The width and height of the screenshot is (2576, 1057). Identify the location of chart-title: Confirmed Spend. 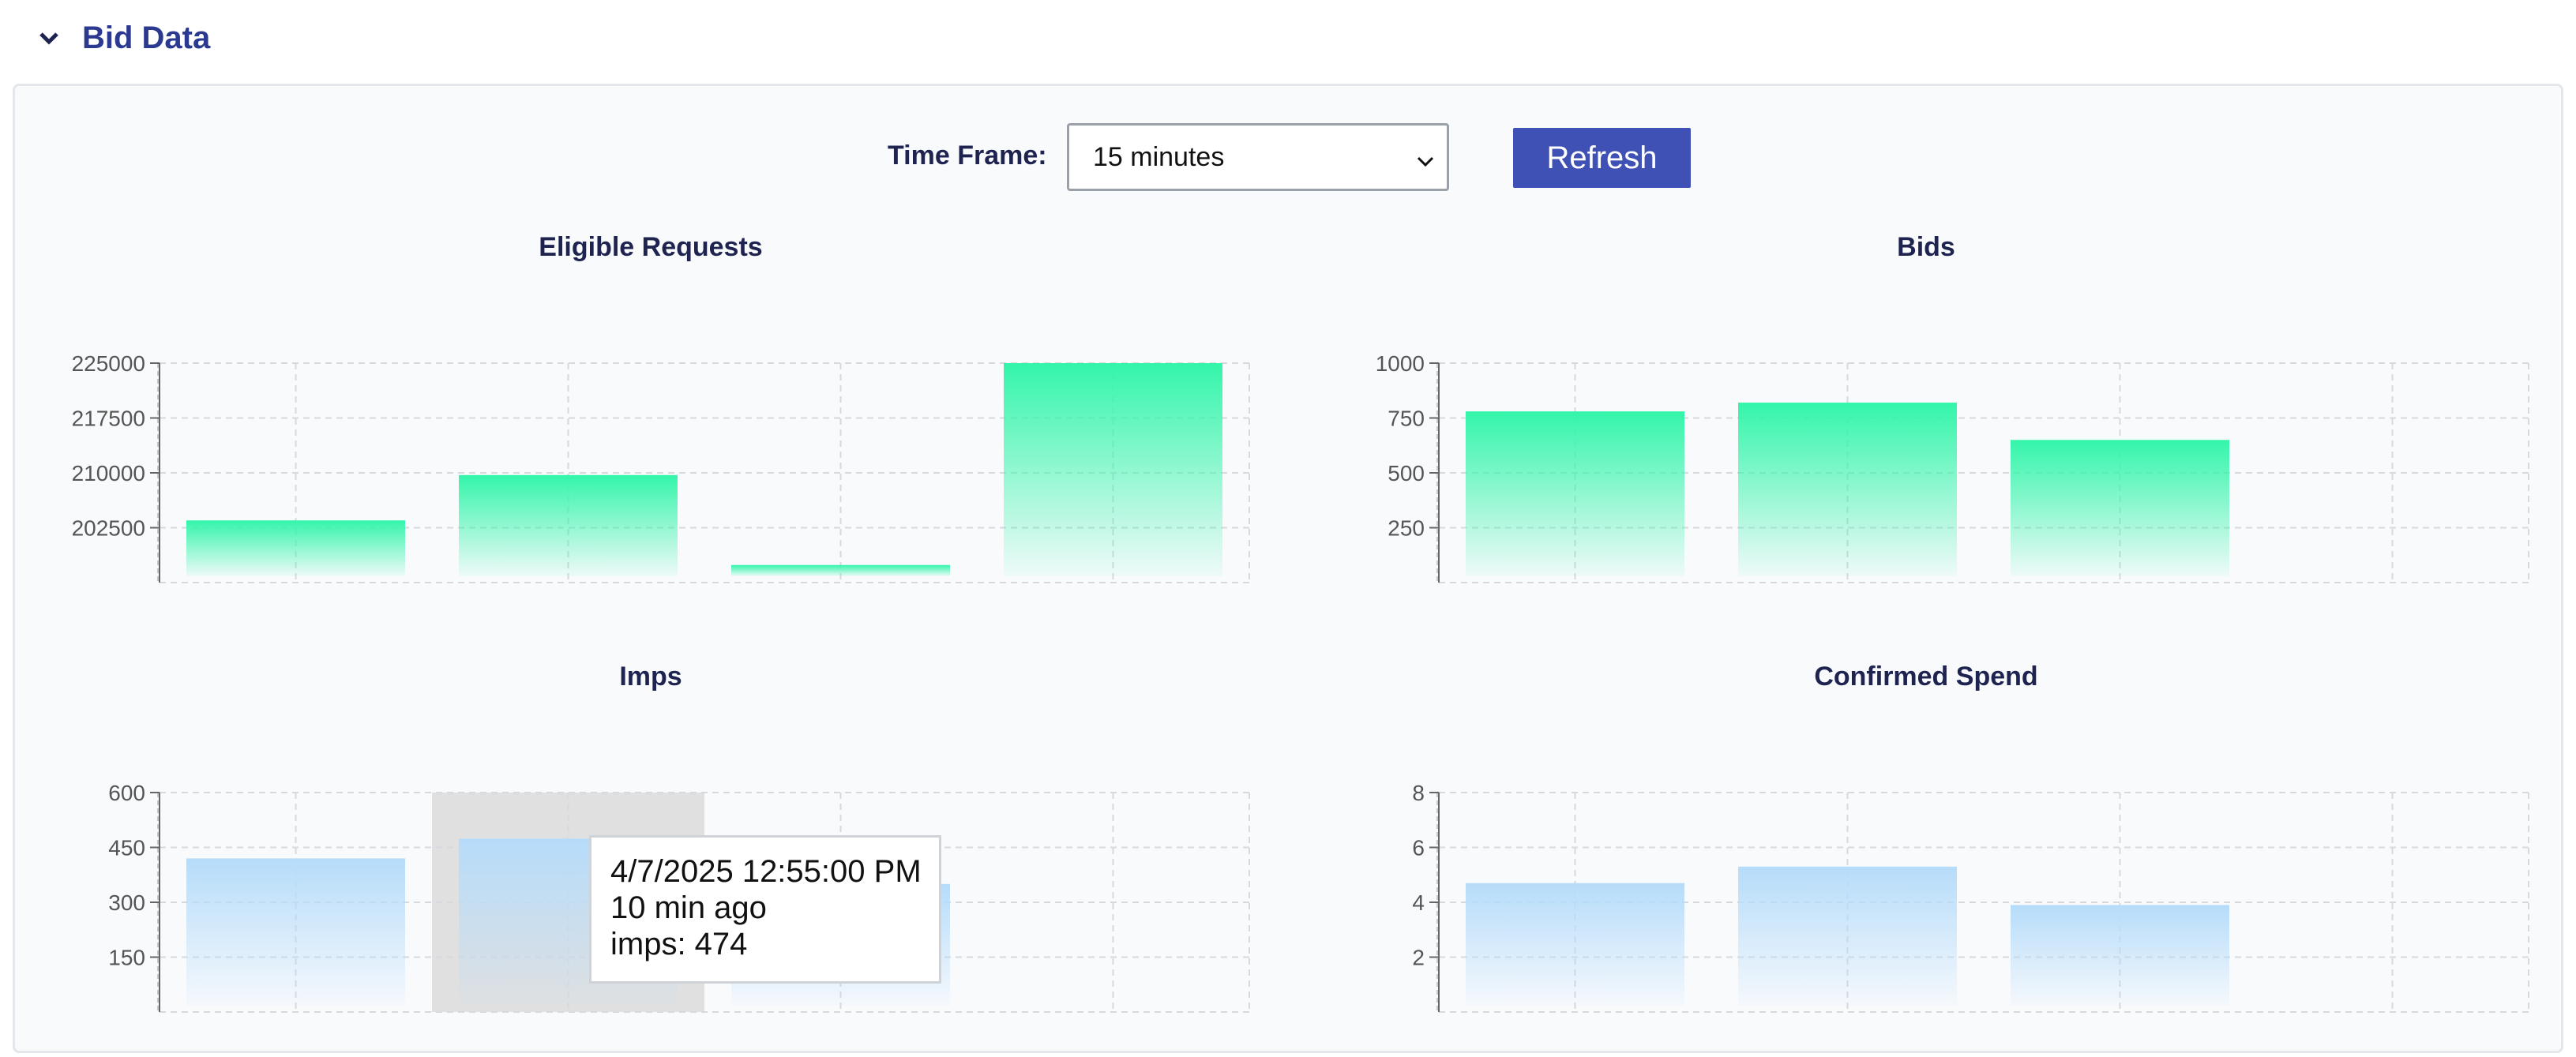
(1926, 677).